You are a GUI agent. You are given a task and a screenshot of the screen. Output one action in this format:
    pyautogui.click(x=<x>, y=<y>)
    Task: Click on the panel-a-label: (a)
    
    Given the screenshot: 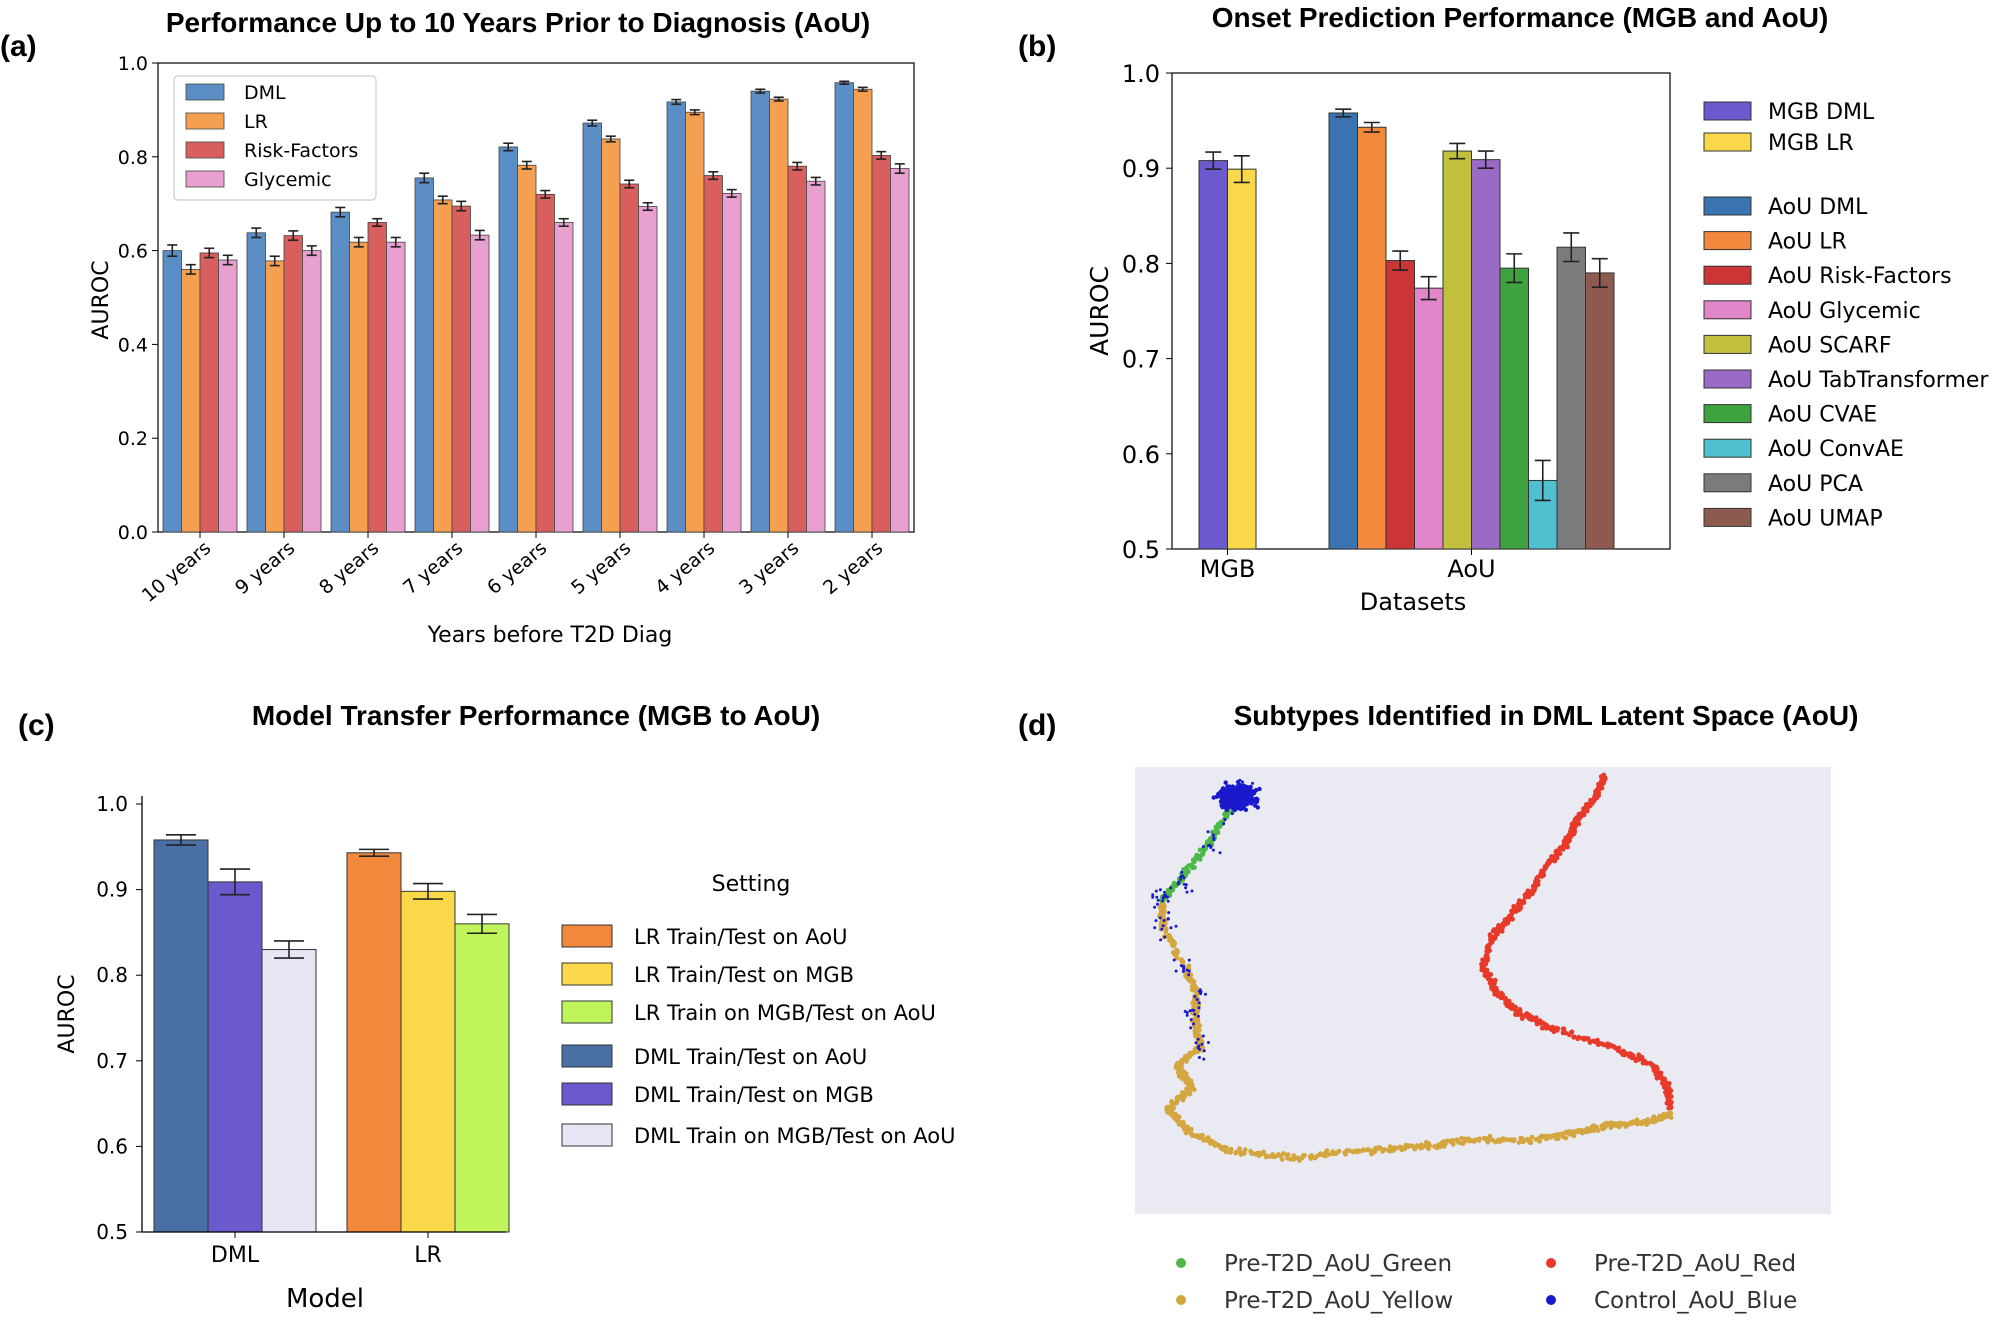 What is the action you would take?
    pyautogui.click(x=18, y=46)
    